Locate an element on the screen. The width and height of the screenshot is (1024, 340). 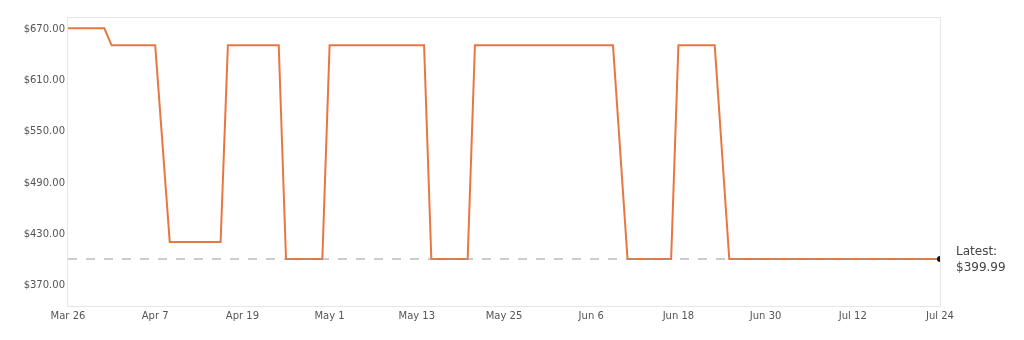
y-tick-label: $610.00 is located at coordinates (44, 80).